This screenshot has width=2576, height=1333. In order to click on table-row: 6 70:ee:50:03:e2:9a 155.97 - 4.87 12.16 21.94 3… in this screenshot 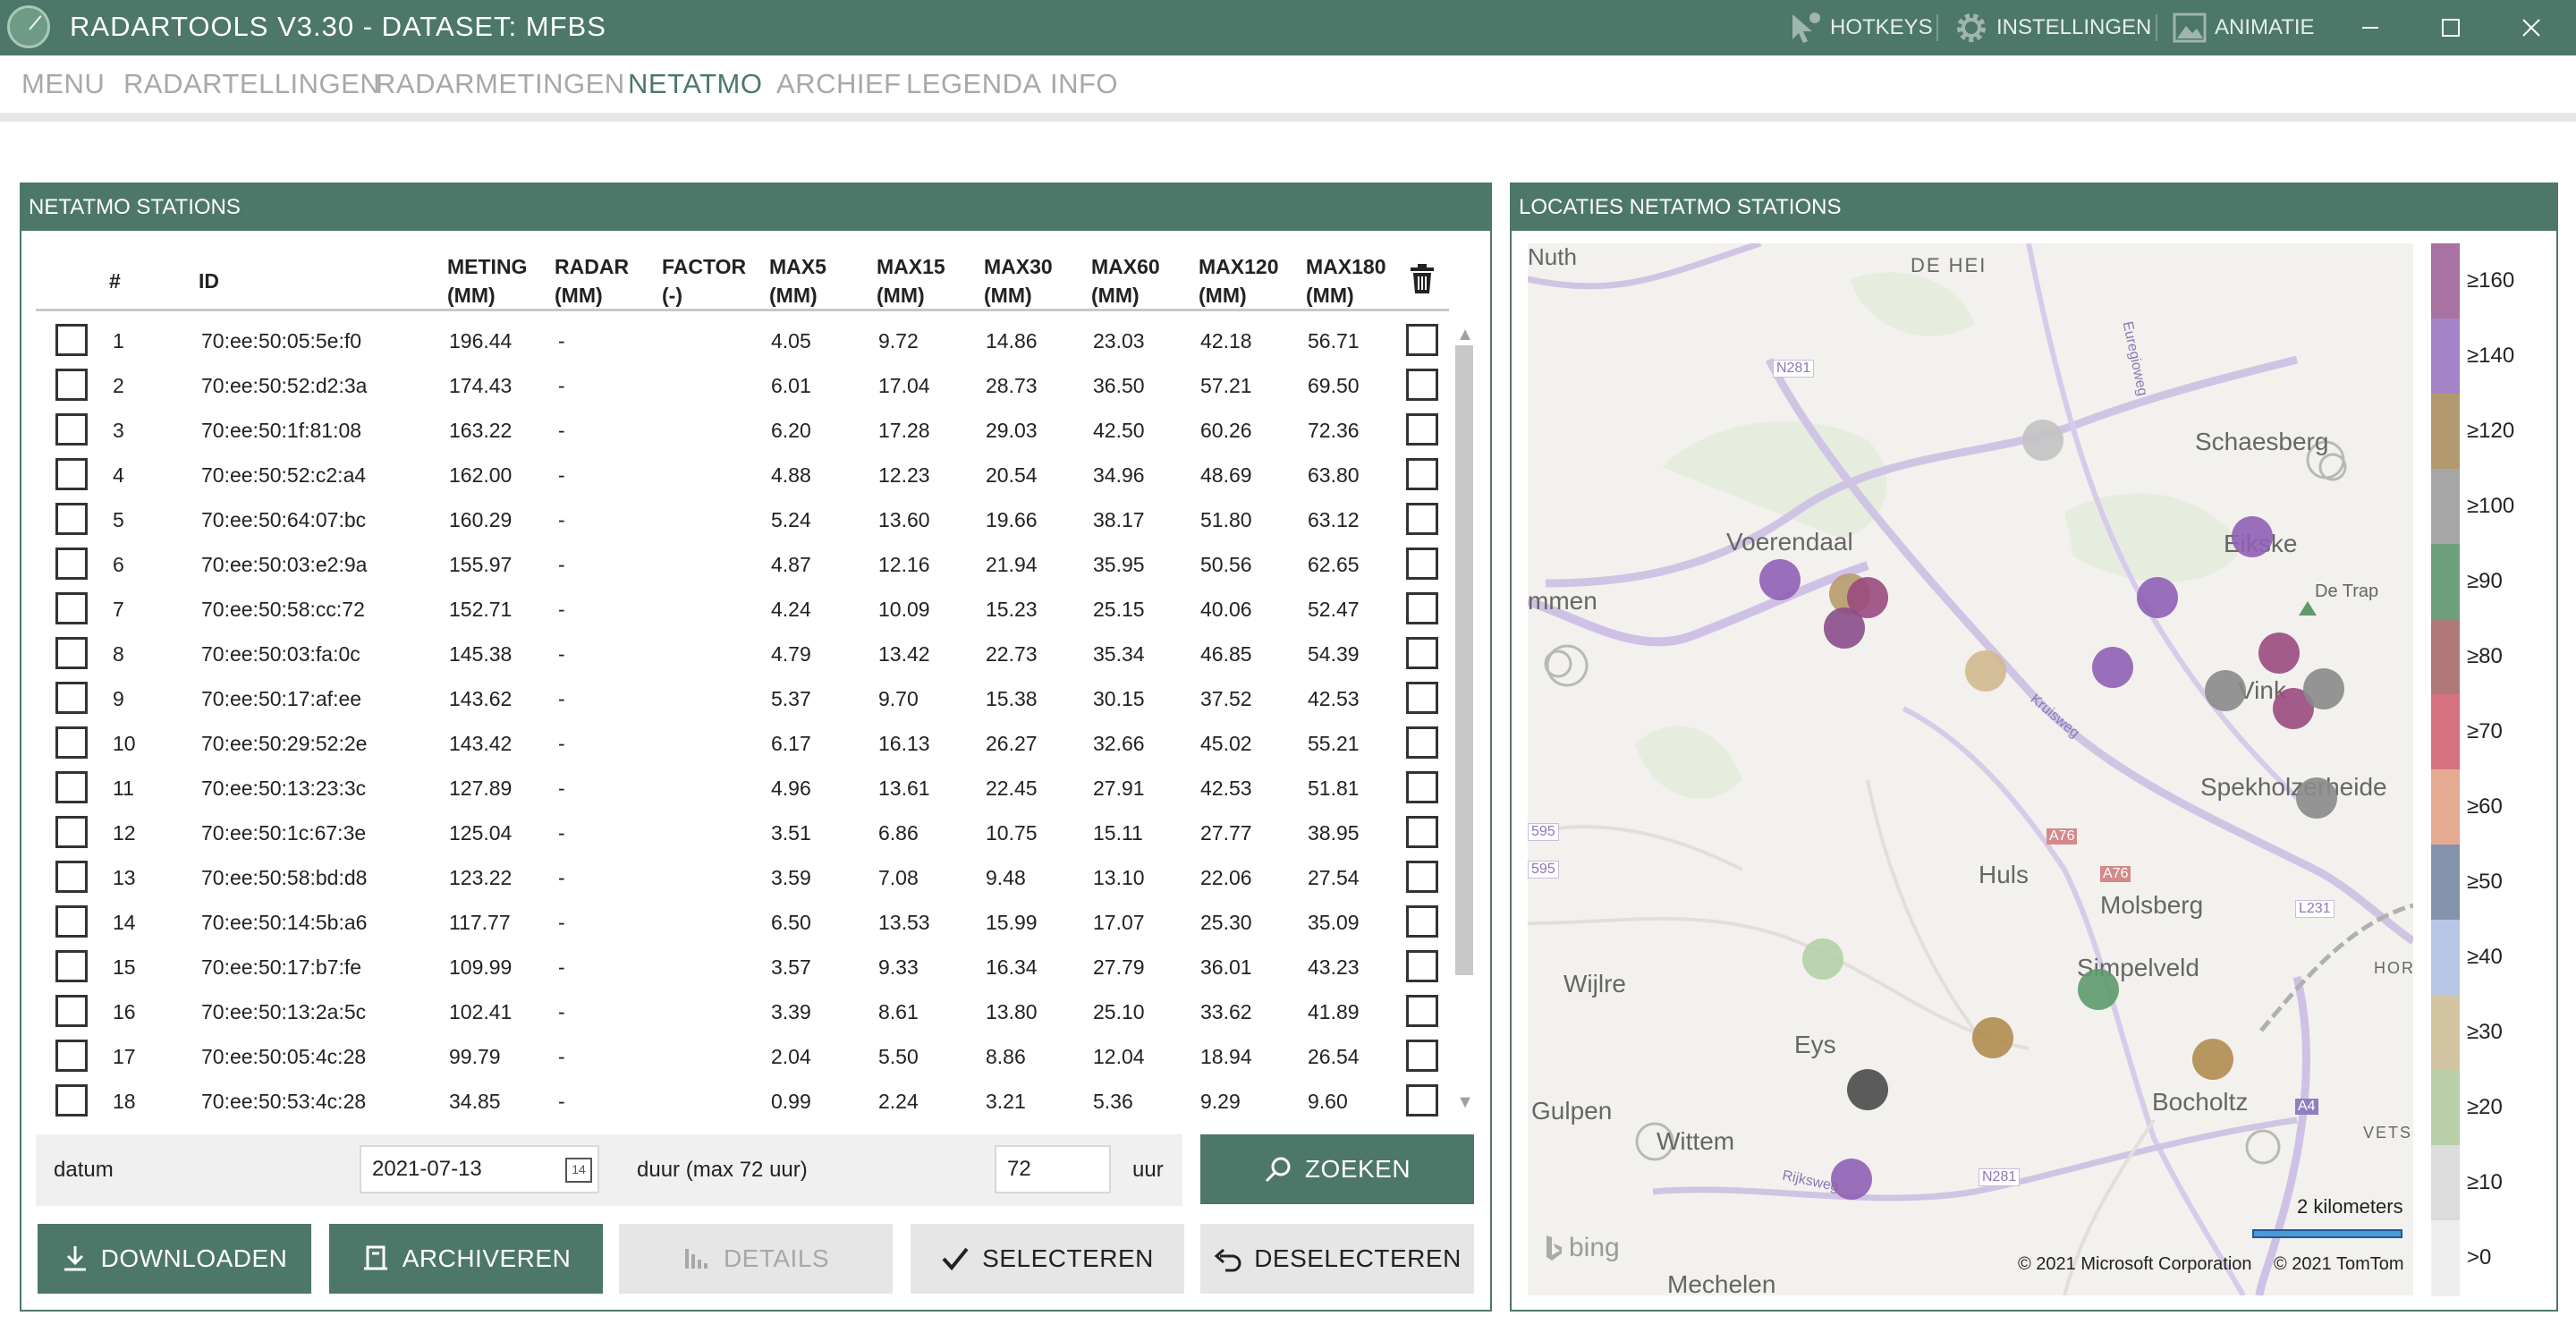, I will do `click(748, 564)`.